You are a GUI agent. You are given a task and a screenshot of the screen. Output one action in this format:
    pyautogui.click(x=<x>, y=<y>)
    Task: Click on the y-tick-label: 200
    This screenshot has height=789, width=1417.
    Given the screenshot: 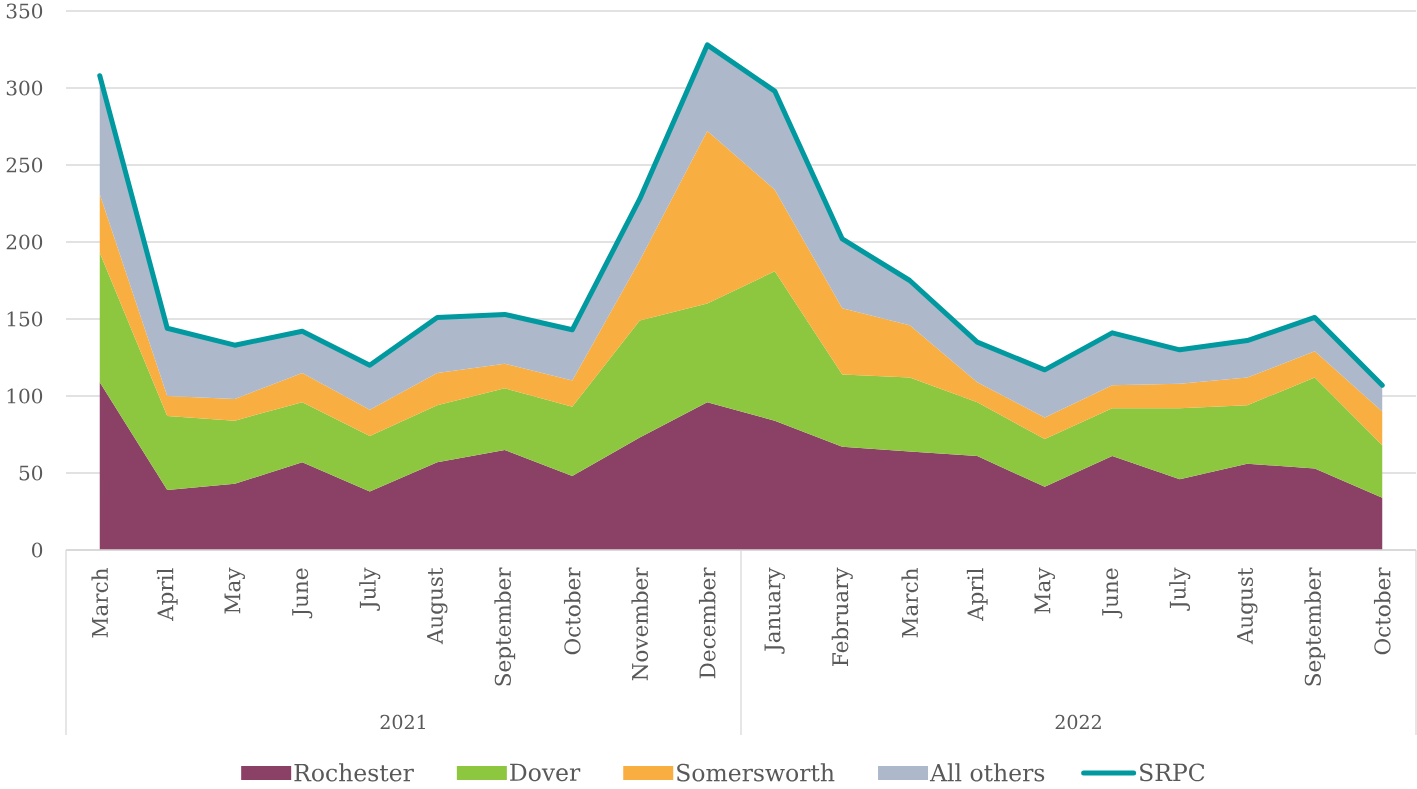 What is the action you would take?
    pyautogui.click(x=24, y=242)
    